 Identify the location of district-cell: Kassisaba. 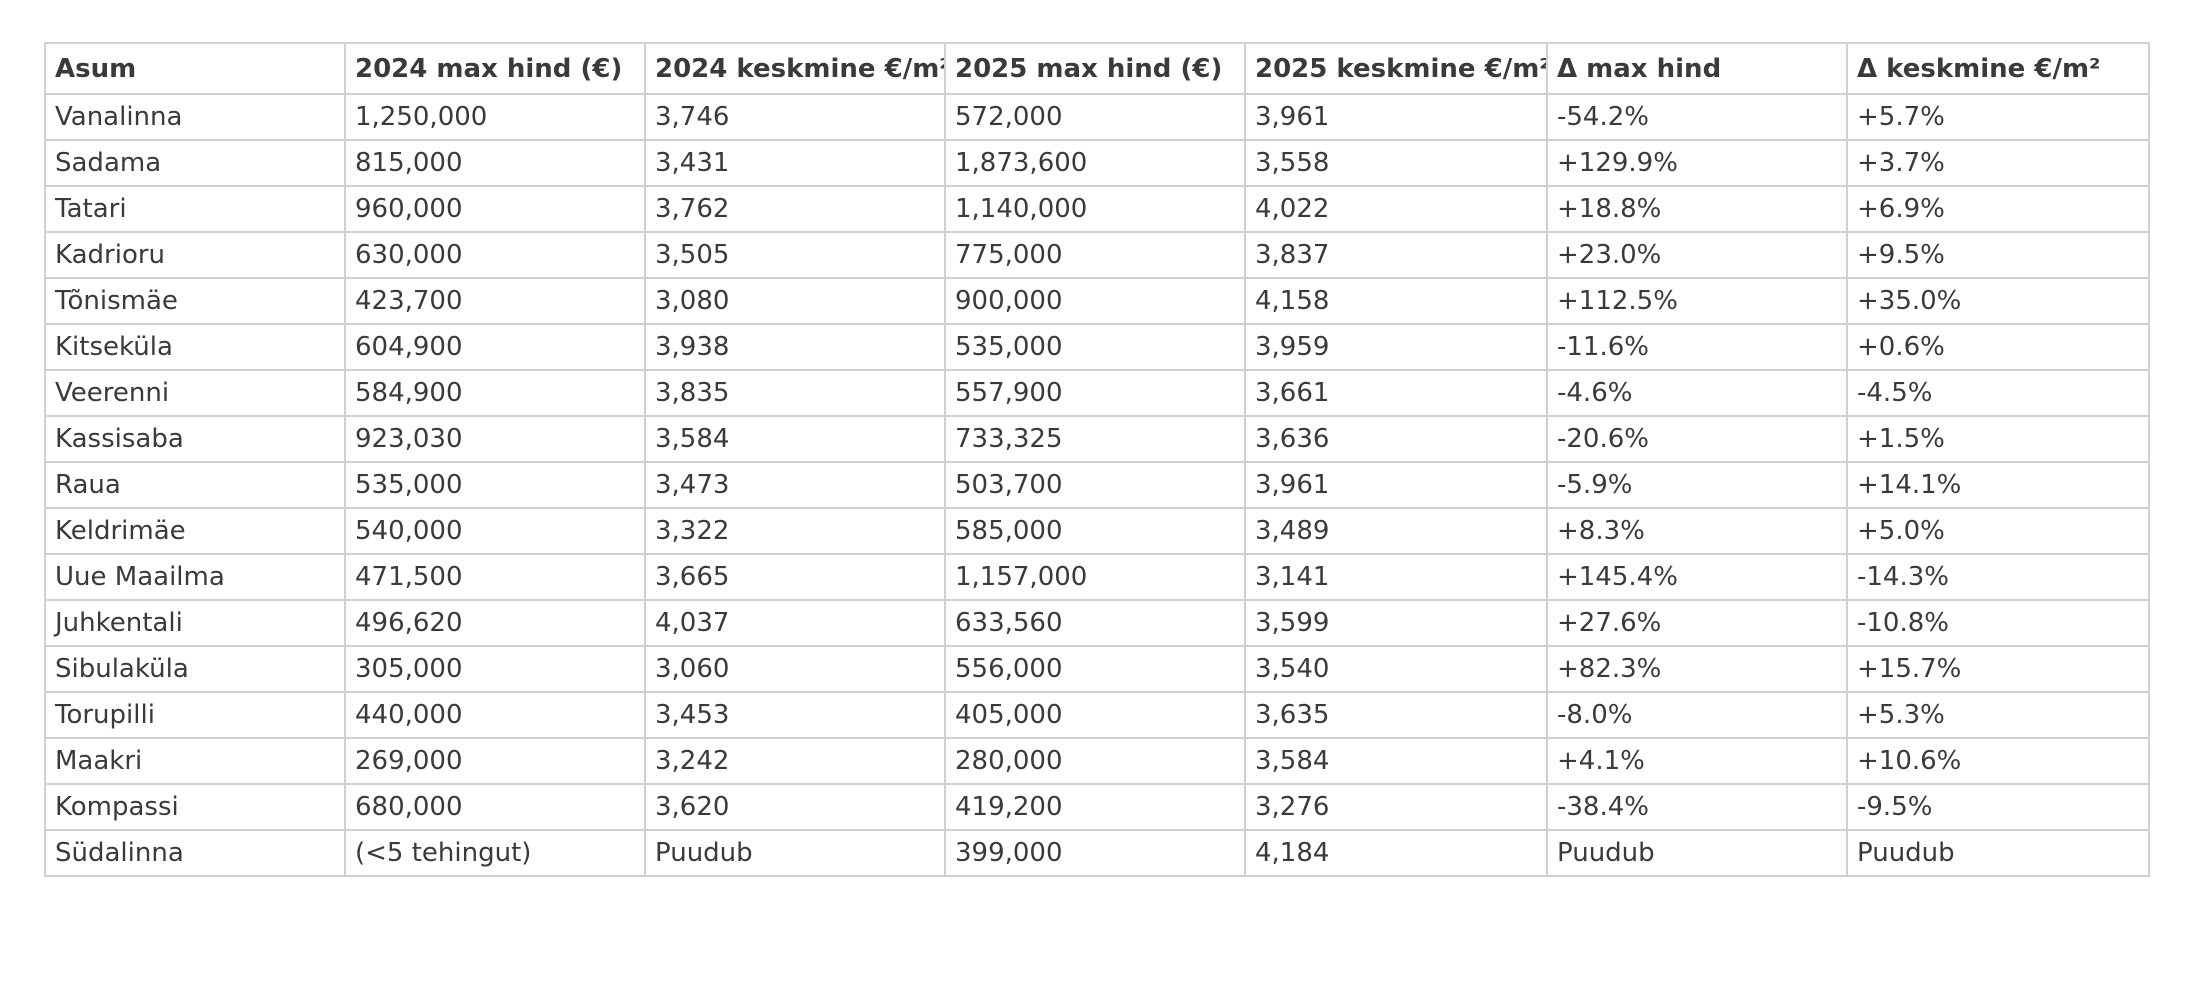
(195, 439).